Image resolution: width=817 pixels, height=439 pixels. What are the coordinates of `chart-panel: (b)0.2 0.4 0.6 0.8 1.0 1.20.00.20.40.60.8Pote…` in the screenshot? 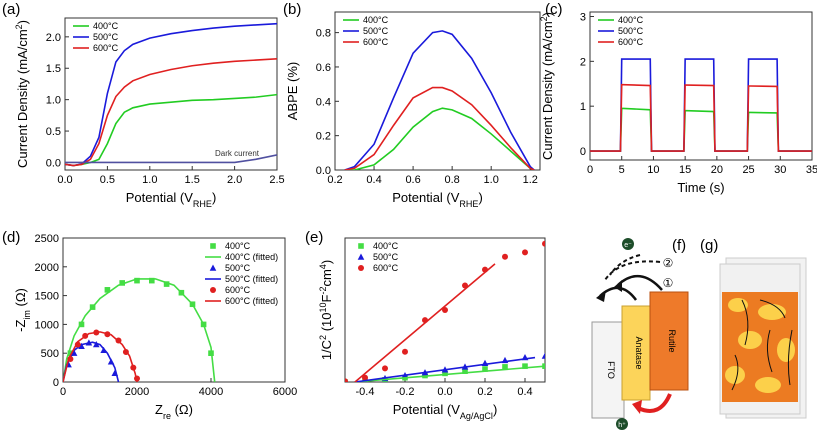 It's located at (412, 105).